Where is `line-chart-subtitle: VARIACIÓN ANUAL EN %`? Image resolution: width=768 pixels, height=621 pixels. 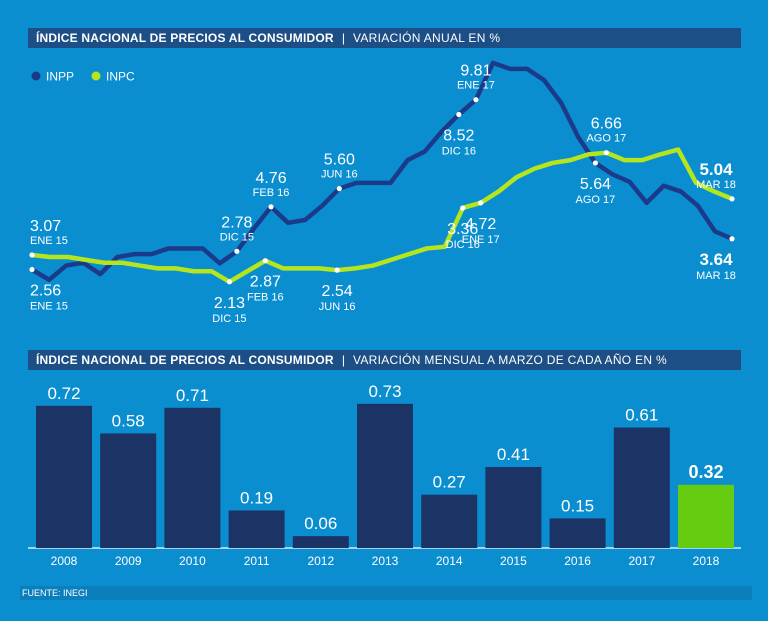 line-chart-subtitle: VARIACIÓN ANUAL EN % is located at coordinates (426, 38).